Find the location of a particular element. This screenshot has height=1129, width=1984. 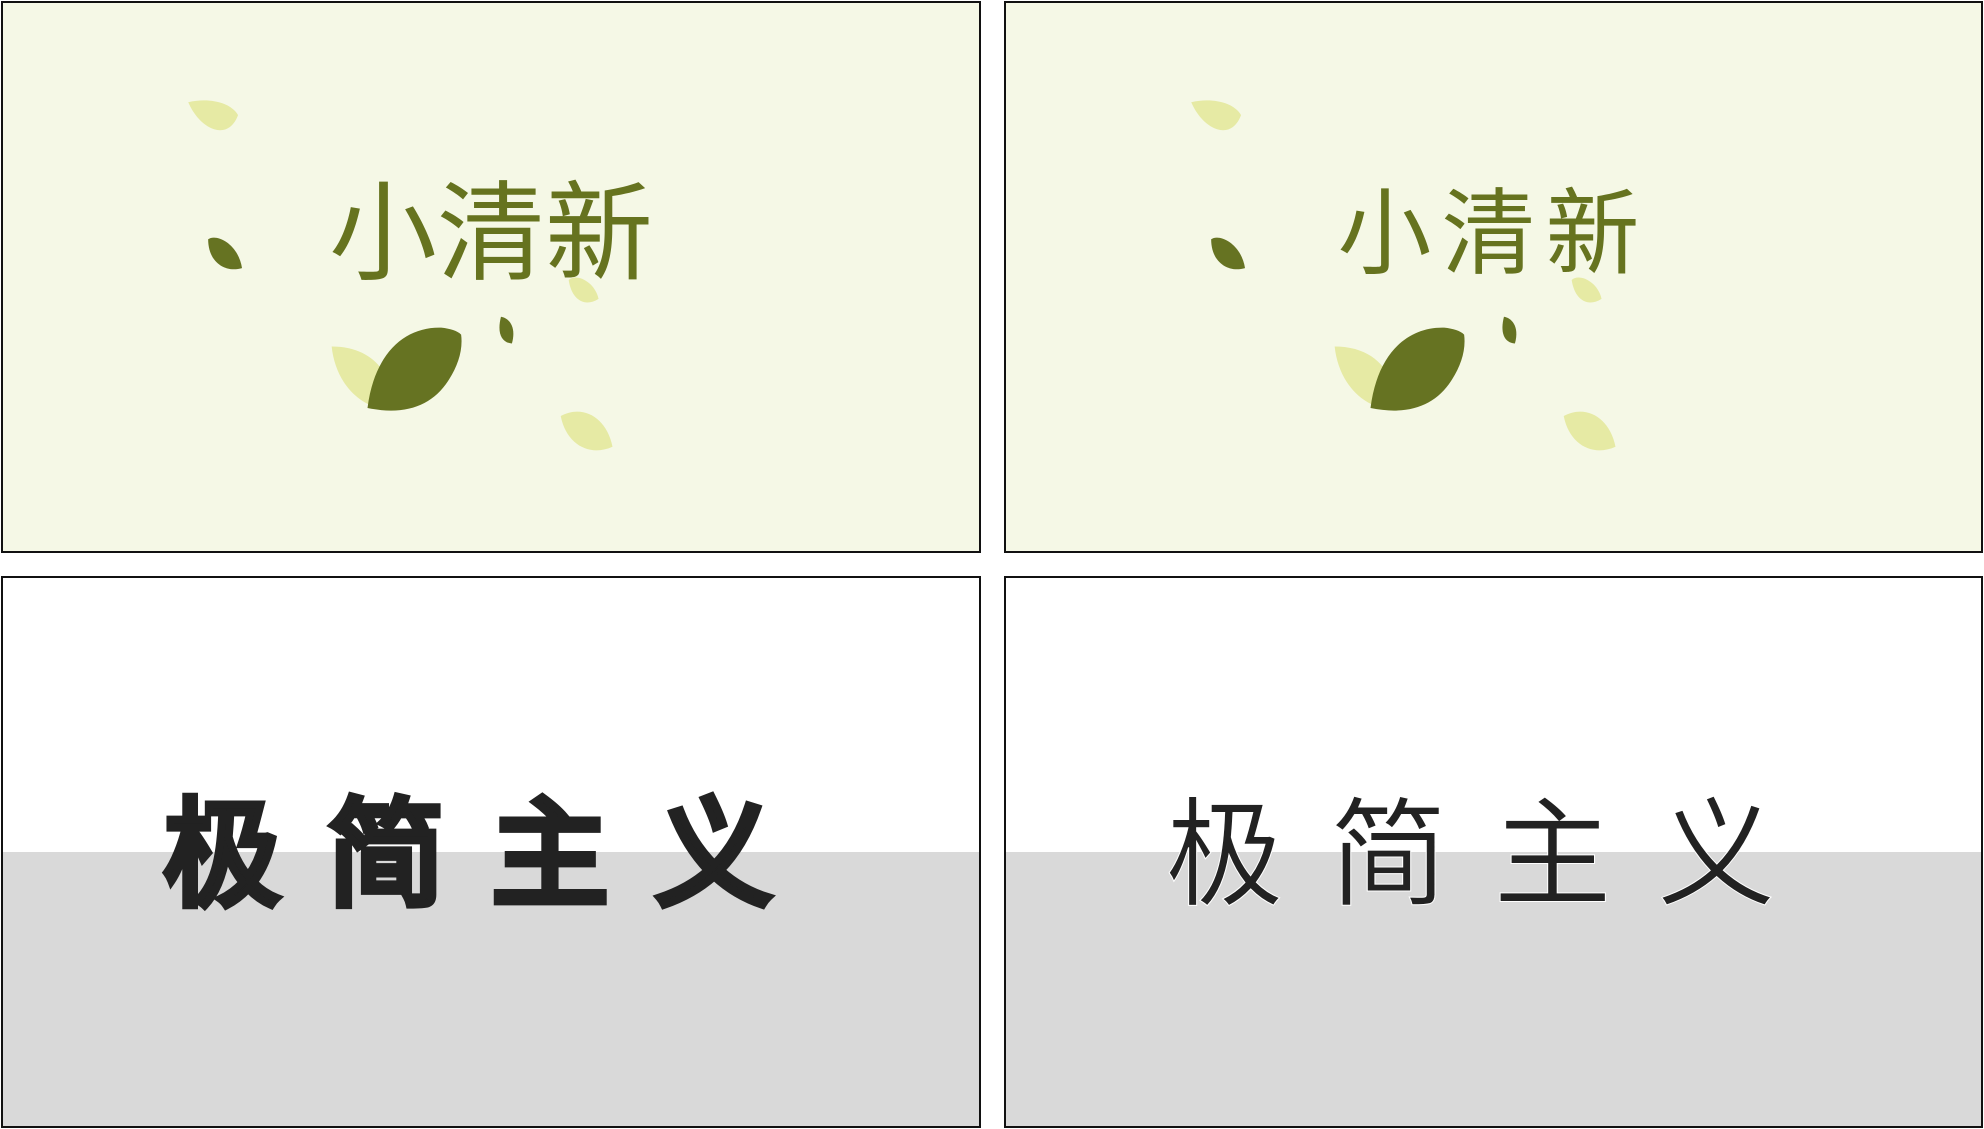

panel-title-fresh: 小清新 is located at coordinates (490, 234).